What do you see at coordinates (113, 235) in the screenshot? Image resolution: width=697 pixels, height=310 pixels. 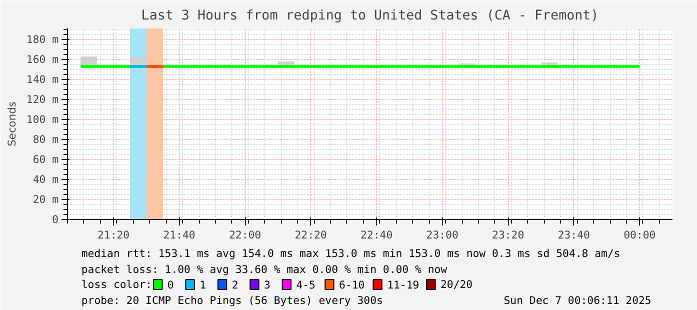 I see `x-tick-label: 21:20` at bounding box center [113, 235].